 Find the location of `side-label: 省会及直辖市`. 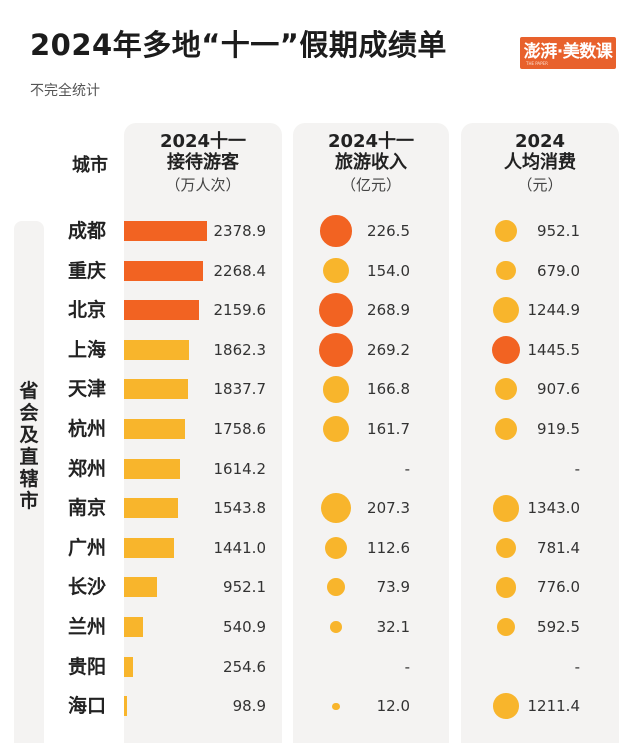

side-label: 省会及直辖市 is located at coordinates (29, 446).